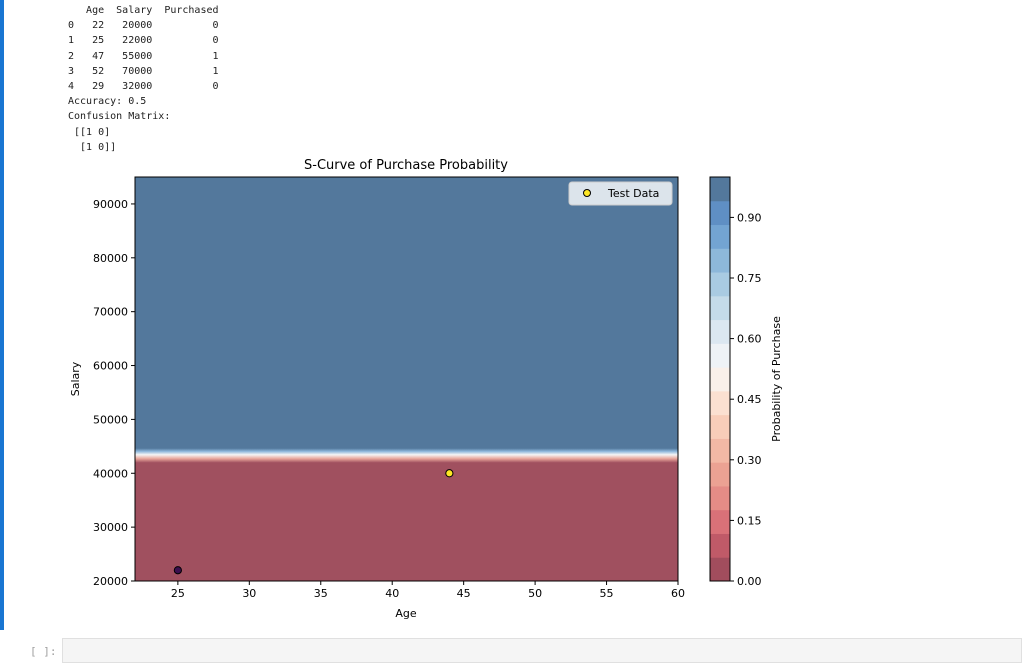 The height and width of the screenshot is (670, 1024). Describe the element at coordinates (2, 315) in the screenshot. I see `cell-active-bar` at that location.